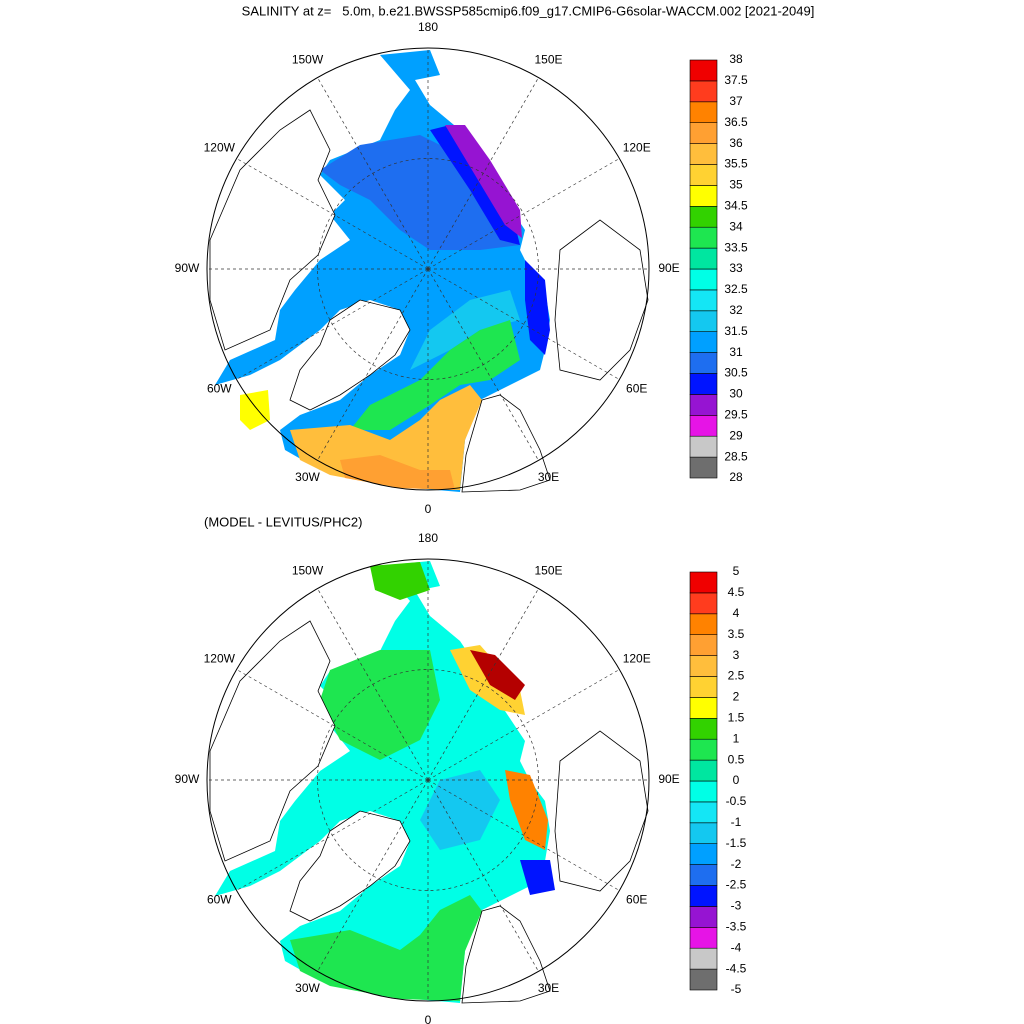  Describe the element at coordinates (736, 947) in the screenshot. I see `colorbar-label: -4` at that location.